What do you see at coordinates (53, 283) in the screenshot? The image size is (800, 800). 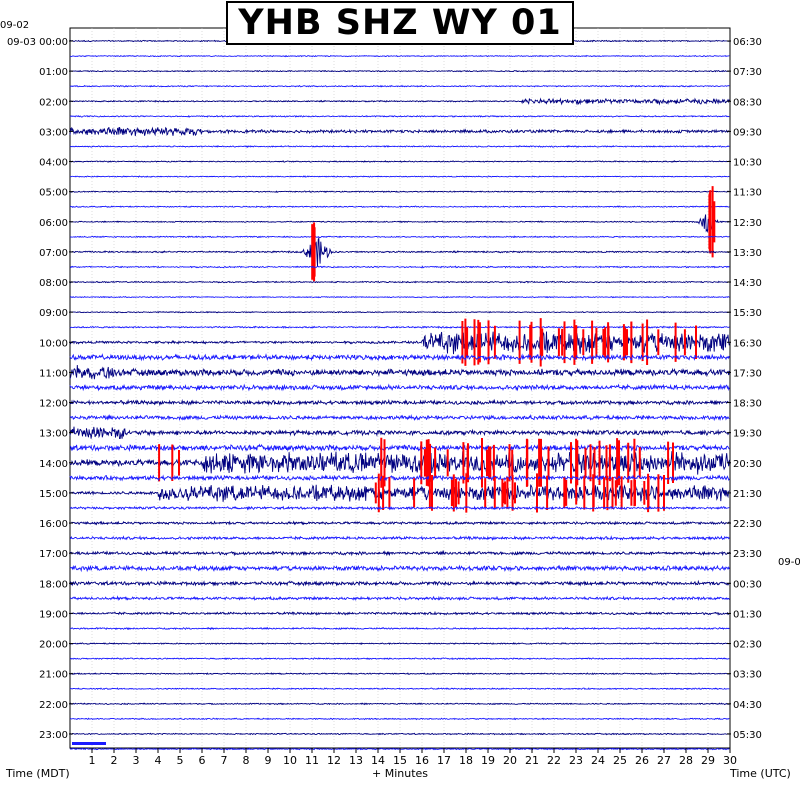 I see `left-hour-label-16: 08:00` at bounding box center [53, 283].